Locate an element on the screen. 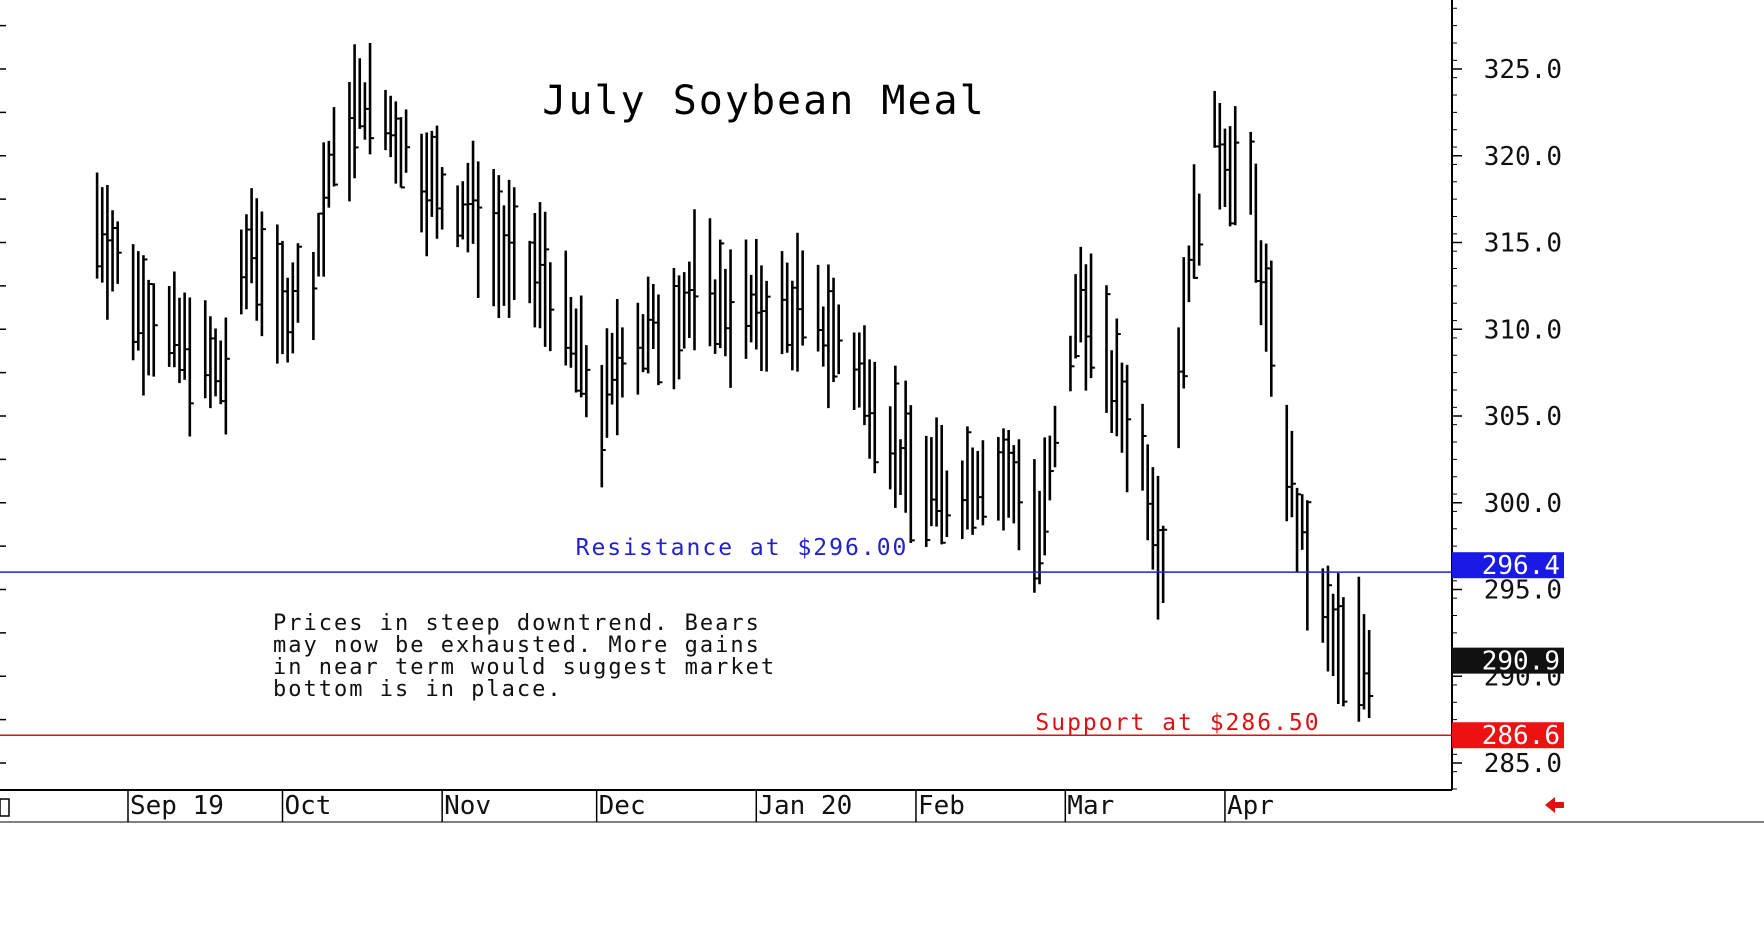  y-tick-label: 320.0 is located at coordinates (1523, 157).